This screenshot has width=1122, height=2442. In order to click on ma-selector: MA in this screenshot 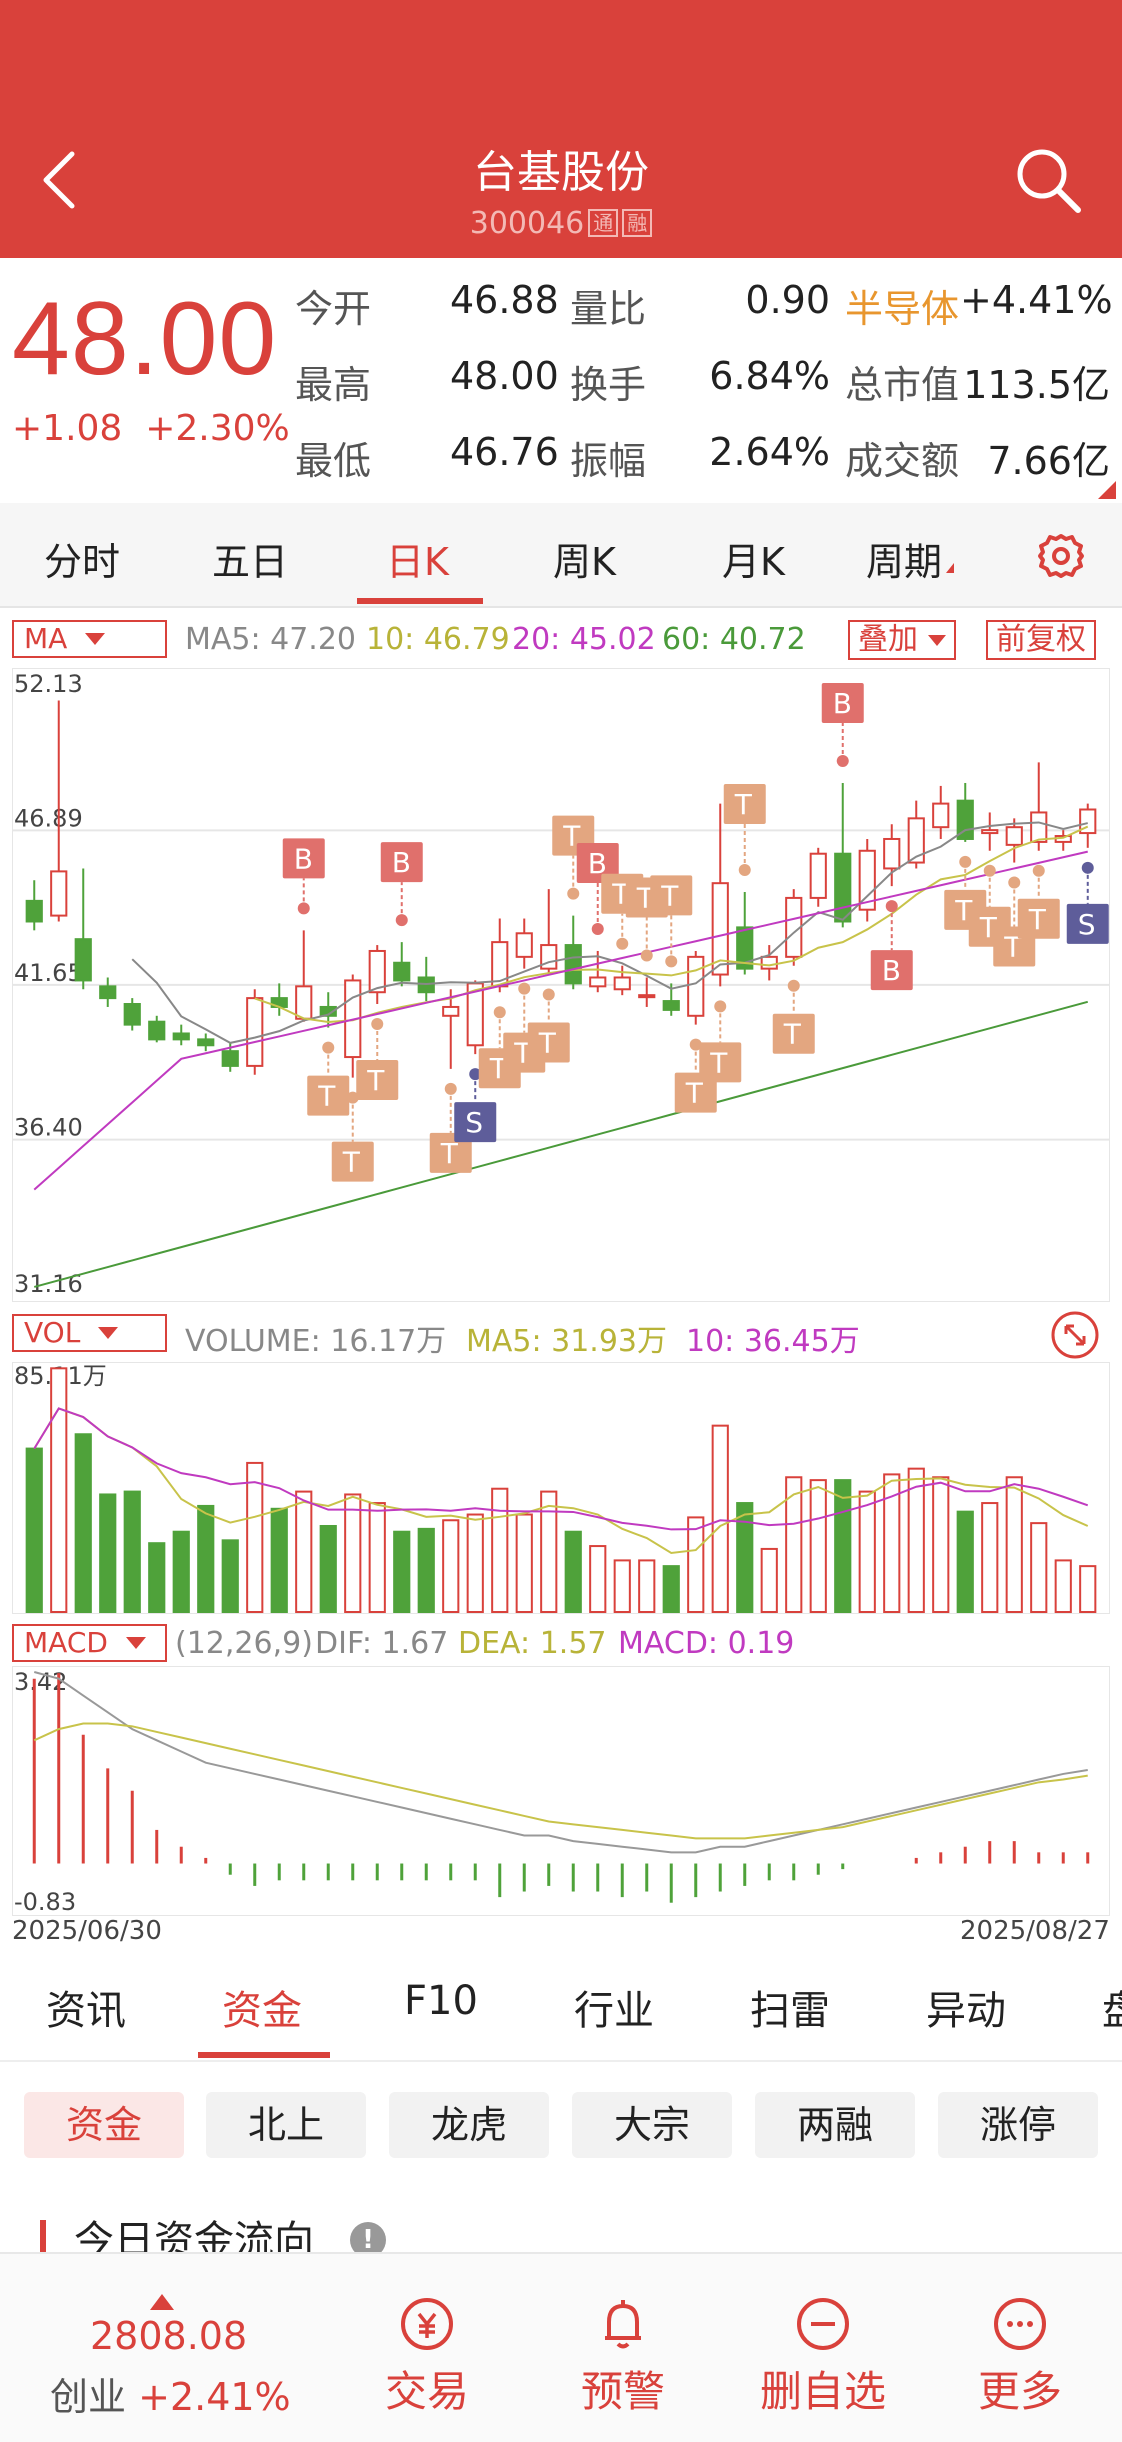, I will do `click(89, 639)`.